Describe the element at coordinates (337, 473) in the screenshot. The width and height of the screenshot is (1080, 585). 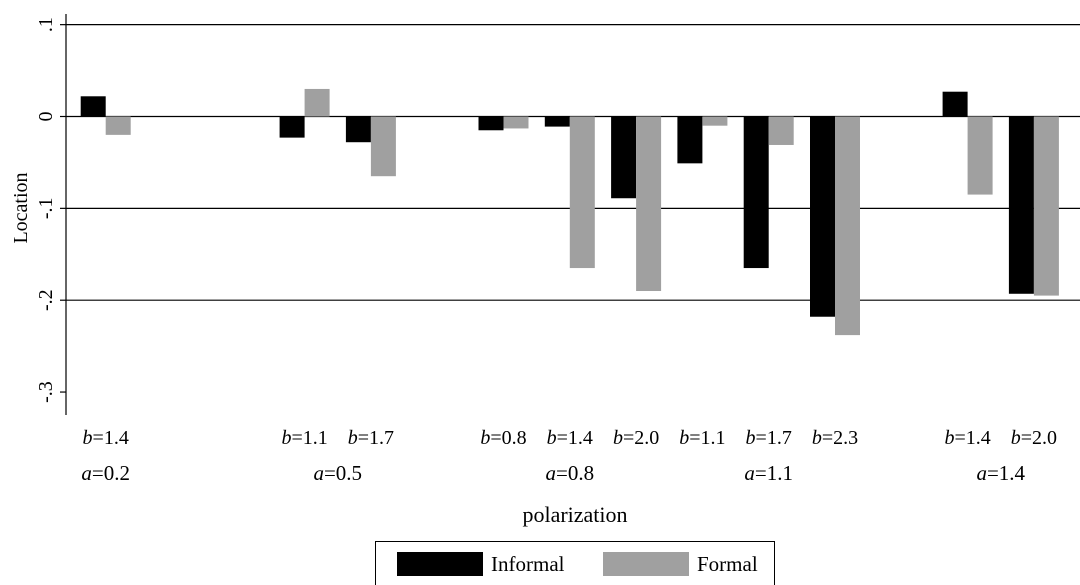
I see `a-value-label: a=0.5` at that location.